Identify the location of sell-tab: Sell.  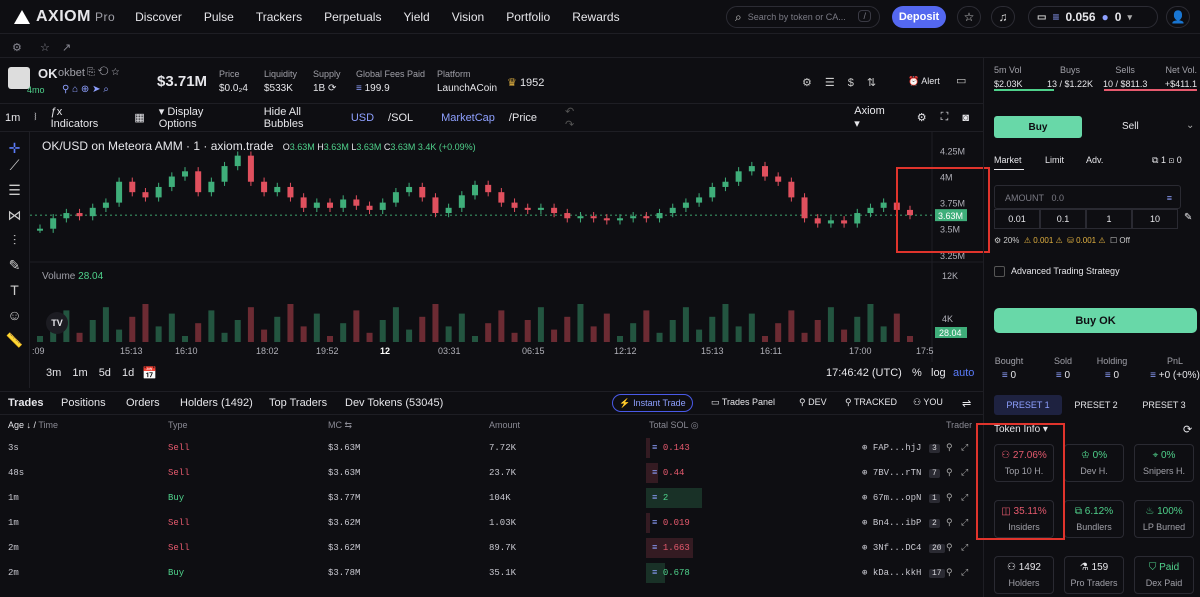
(1130, 126).